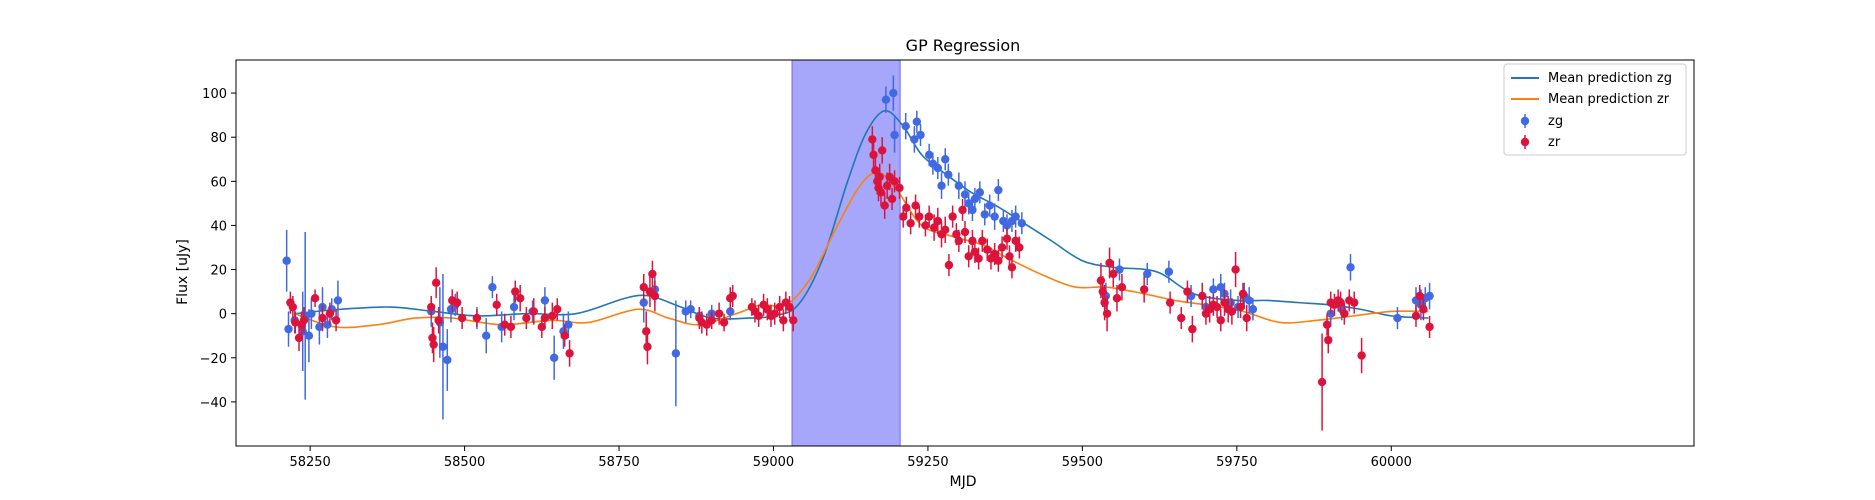  Describe the element at coordinates (213, 403) in the screenshot. I see `y-tick-label: −40` at that location.